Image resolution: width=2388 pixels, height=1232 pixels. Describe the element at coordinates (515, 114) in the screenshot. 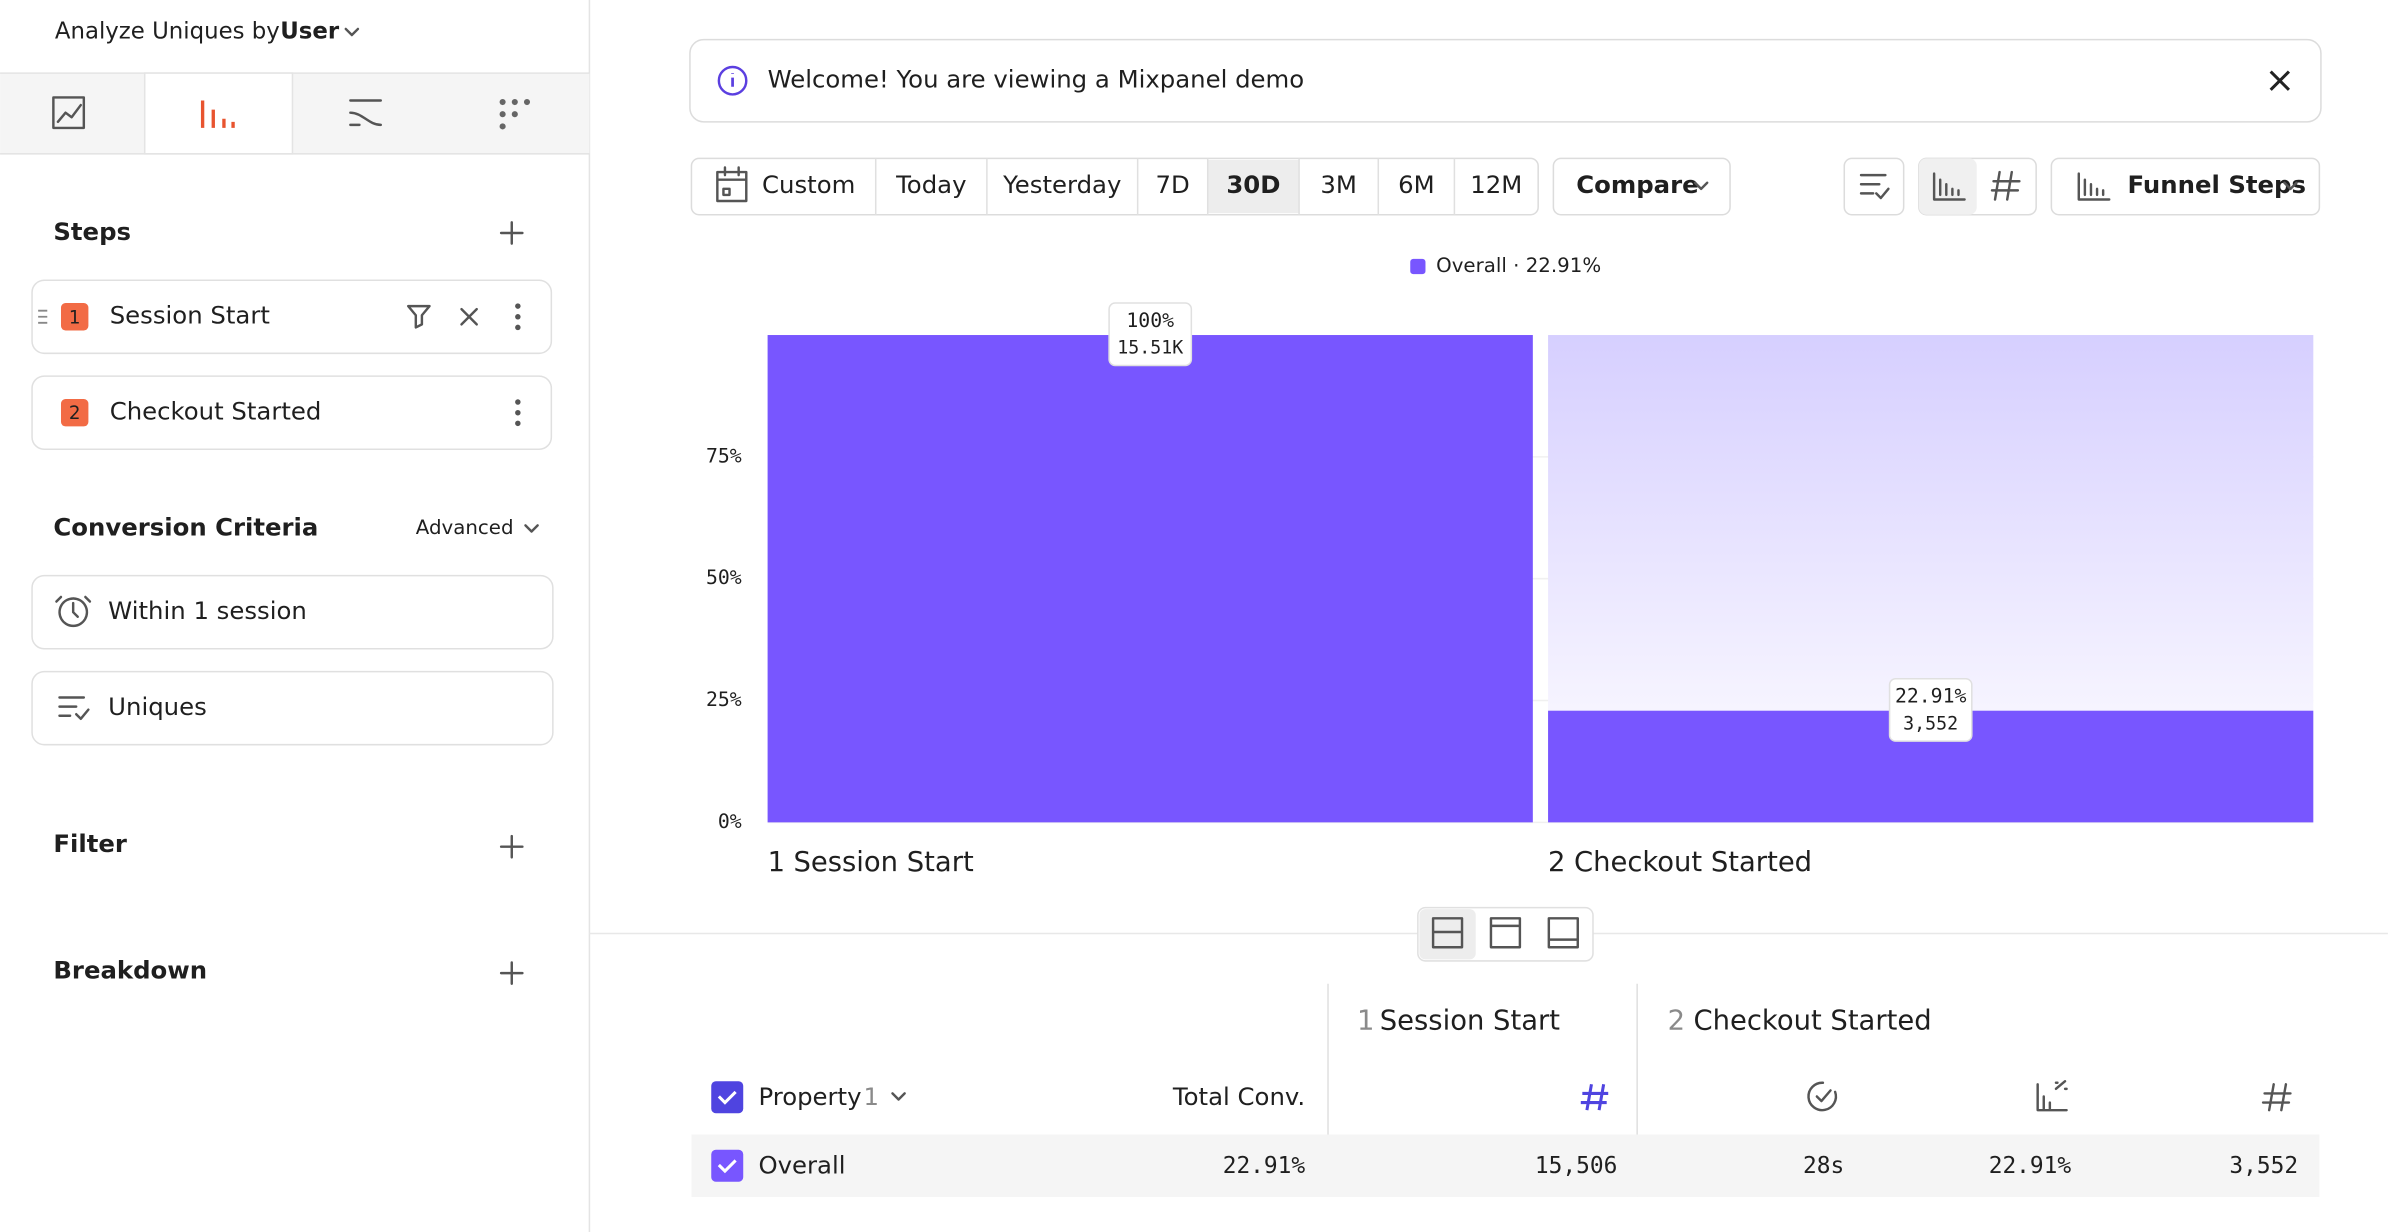

I see `retention-tab` at that location.